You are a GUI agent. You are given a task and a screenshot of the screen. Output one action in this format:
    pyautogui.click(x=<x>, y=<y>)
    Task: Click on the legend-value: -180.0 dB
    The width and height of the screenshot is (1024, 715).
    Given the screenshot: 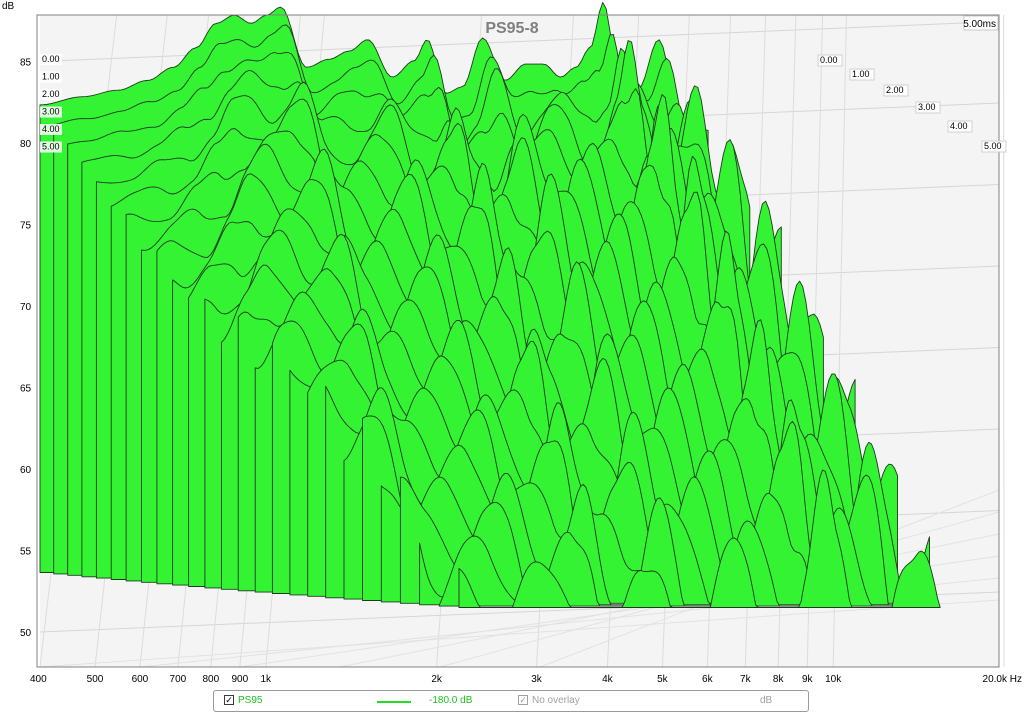 What is the action you would take?
    pyautogui.click(x=451, y=700)
    